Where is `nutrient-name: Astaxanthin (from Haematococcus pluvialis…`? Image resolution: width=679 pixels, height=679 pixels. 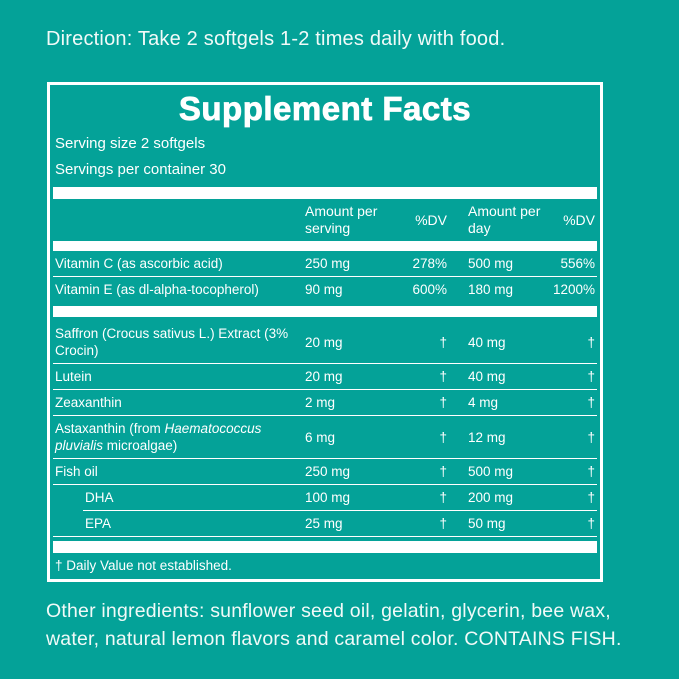
nutrient-name: Astaxanthin (from Haematococcus pluvialis… is located at coordinates (158, 437).